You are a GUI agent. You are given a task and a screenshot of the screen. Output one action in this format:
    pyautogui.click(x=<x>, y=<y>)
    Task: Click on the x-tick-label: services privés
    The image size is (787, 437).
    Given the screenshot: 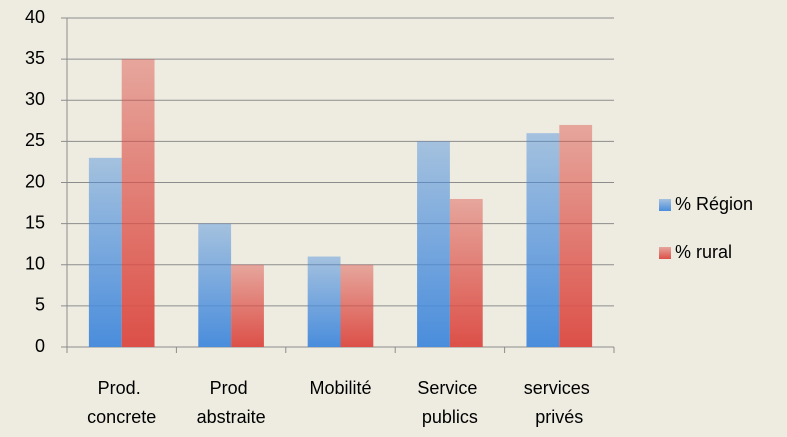 What is the action you would take?
    pyautogui.click(x=559, y=402)
    